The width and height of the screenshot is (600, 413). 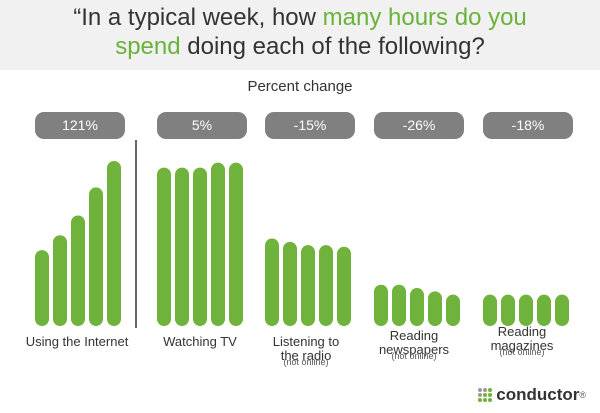 What do you see at coordinates (306, 348) in the screenshot?
I see `category-label-3: Listening to the radio` at bounding box center [306, 348].